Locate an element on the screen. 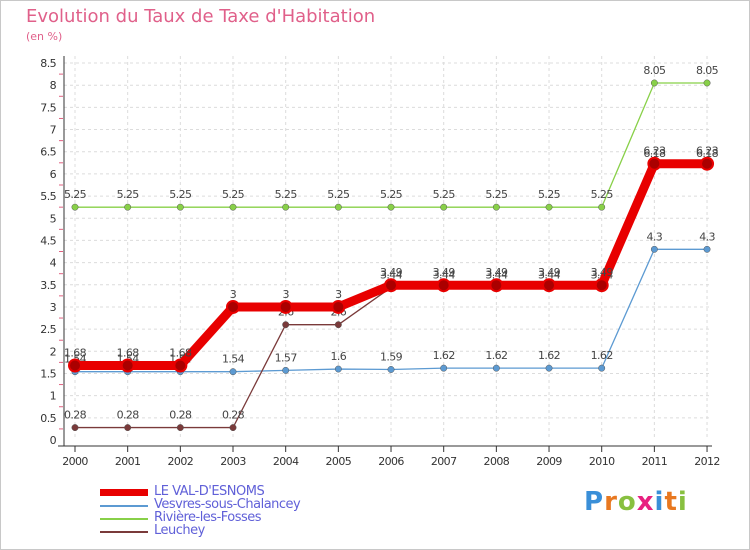  y-tick-label: 7.5 is located at coordinates (48, 107).